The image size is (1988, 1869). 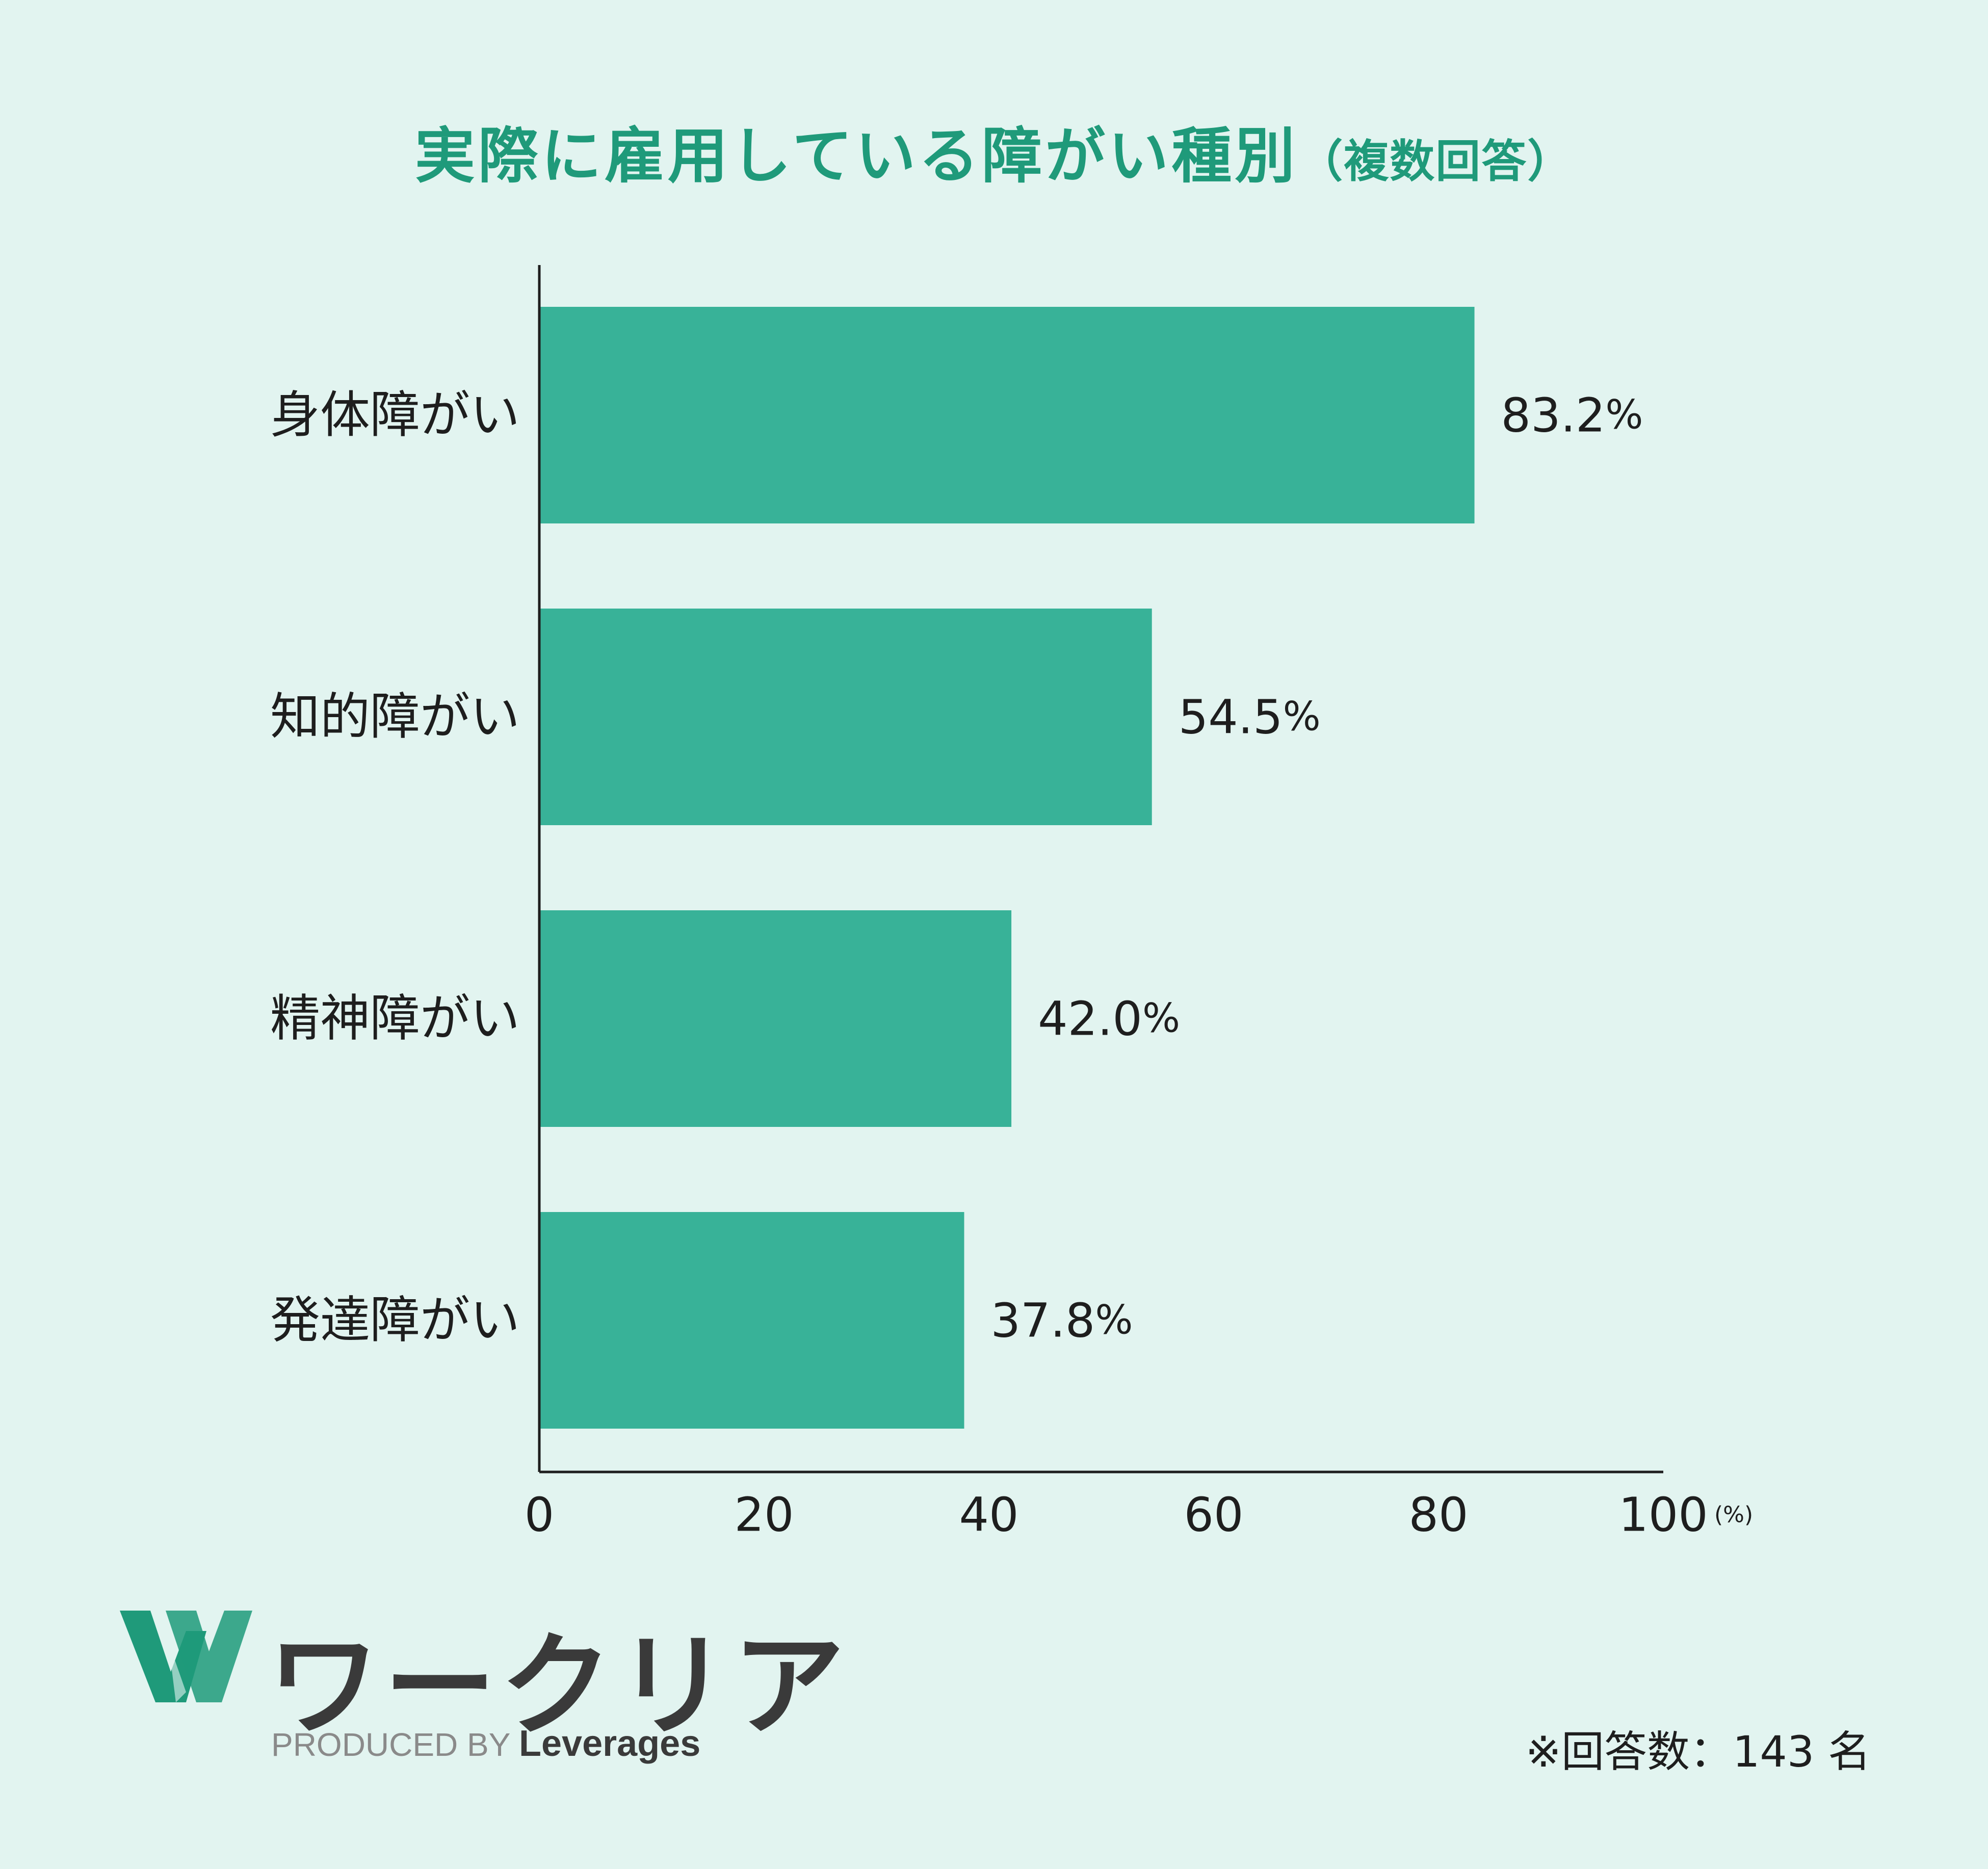 I want to click on value-number: 83.2, so click(x=1554, y=415).